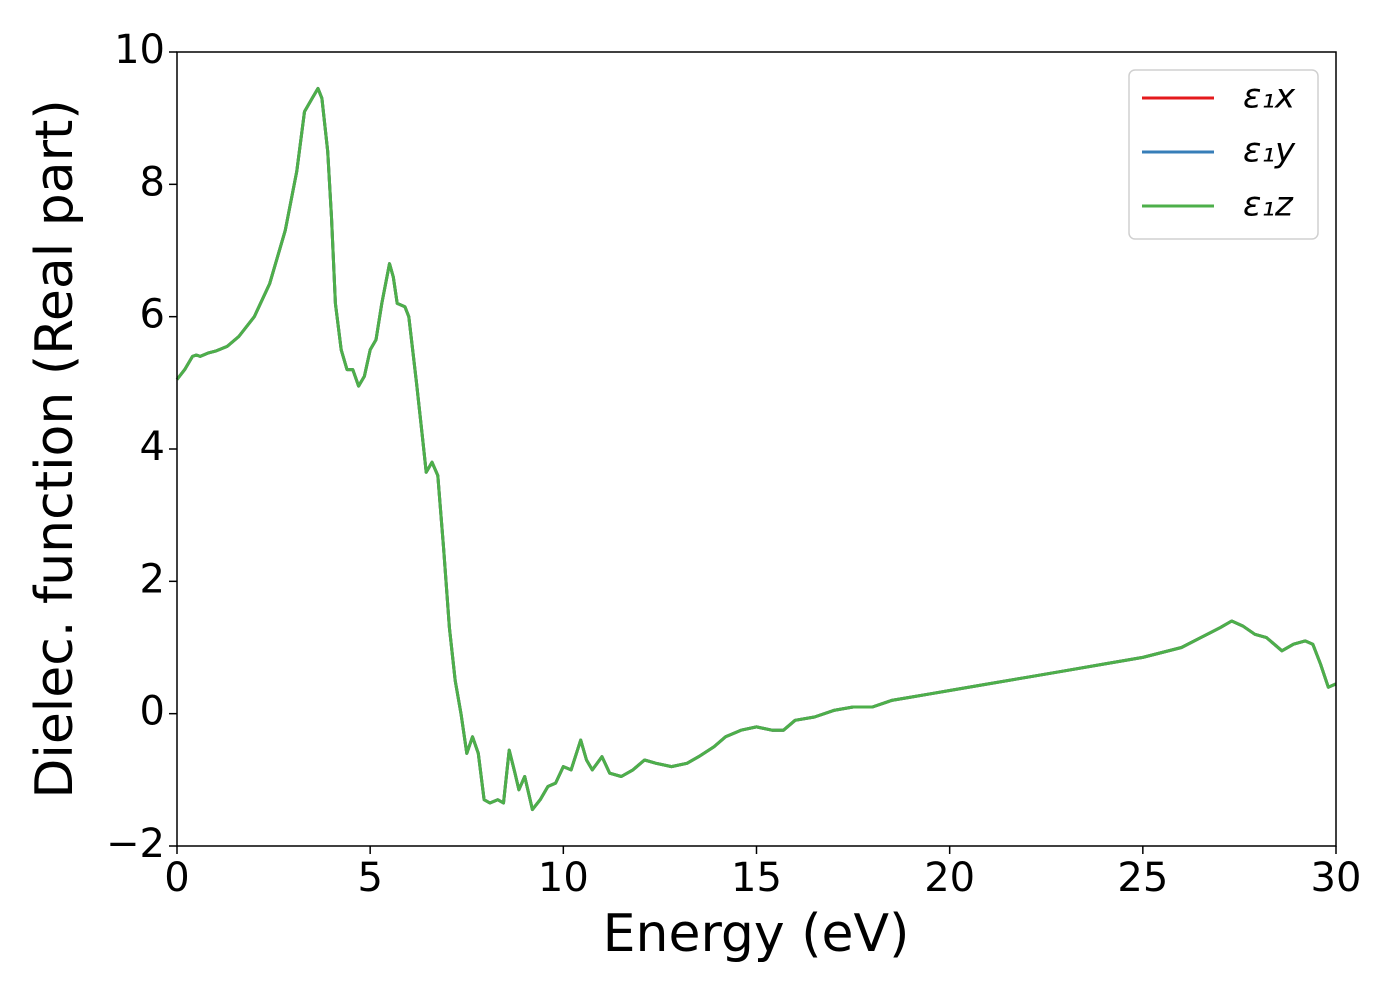 Image resolution: width=1400 pixels, height=1000 pixels. I want to click on y-tick-label: 2, so click(152, 579).